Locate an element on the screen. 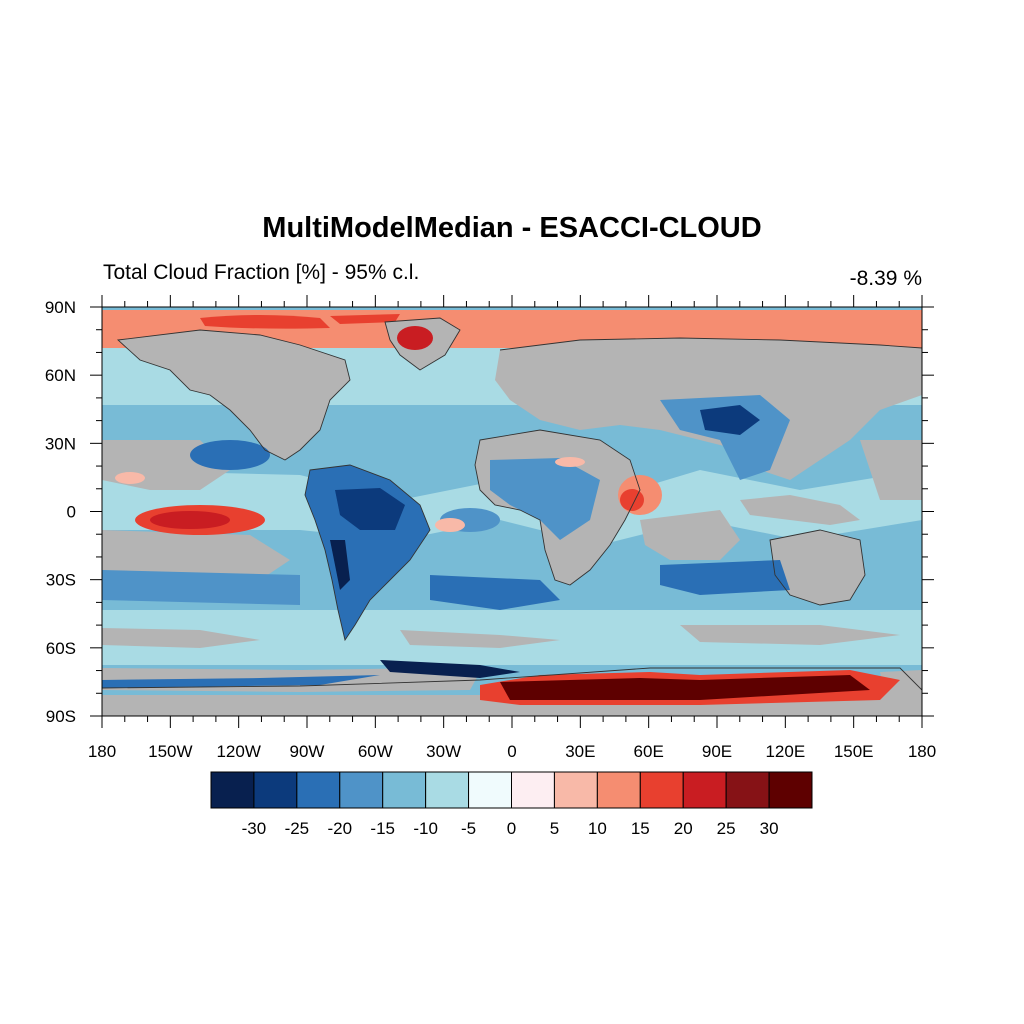 The width and height of the screenshot is (1024, 1024). colorbar-label: -20 is located at coordinates (339, 828).